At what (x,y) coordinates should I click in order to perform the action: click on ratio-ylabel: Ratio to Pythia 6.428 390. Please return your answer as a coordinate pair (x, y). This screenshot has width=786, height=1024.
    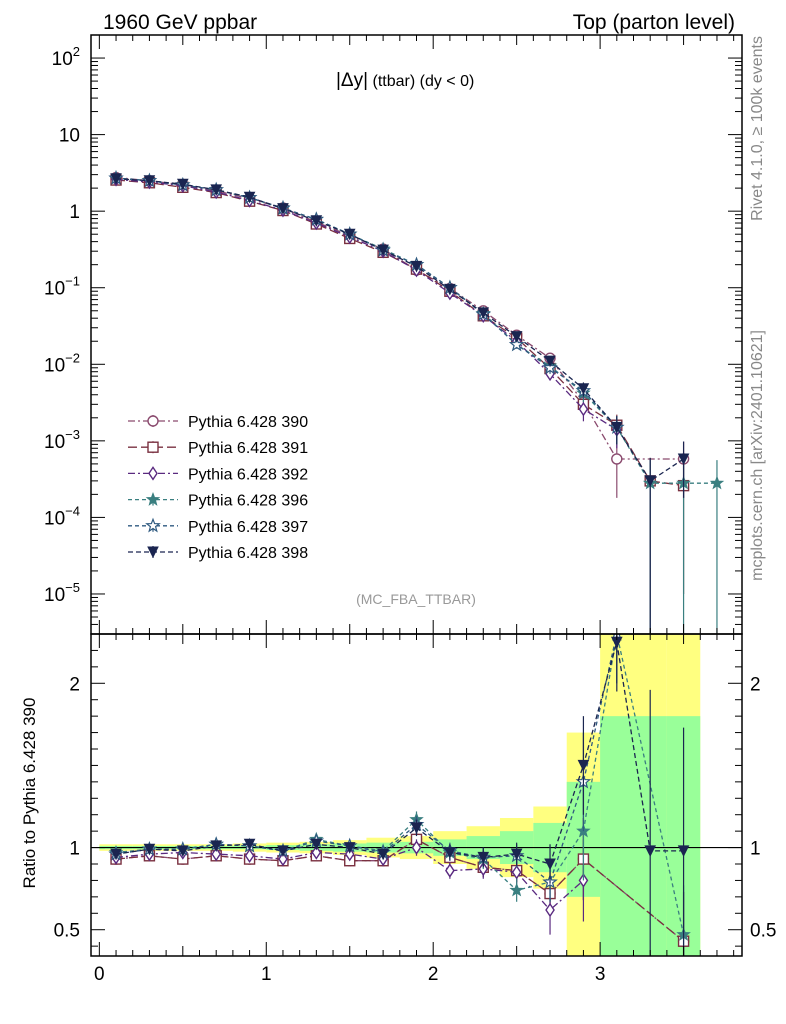
    Looking at the image, I should click on (29, 793).